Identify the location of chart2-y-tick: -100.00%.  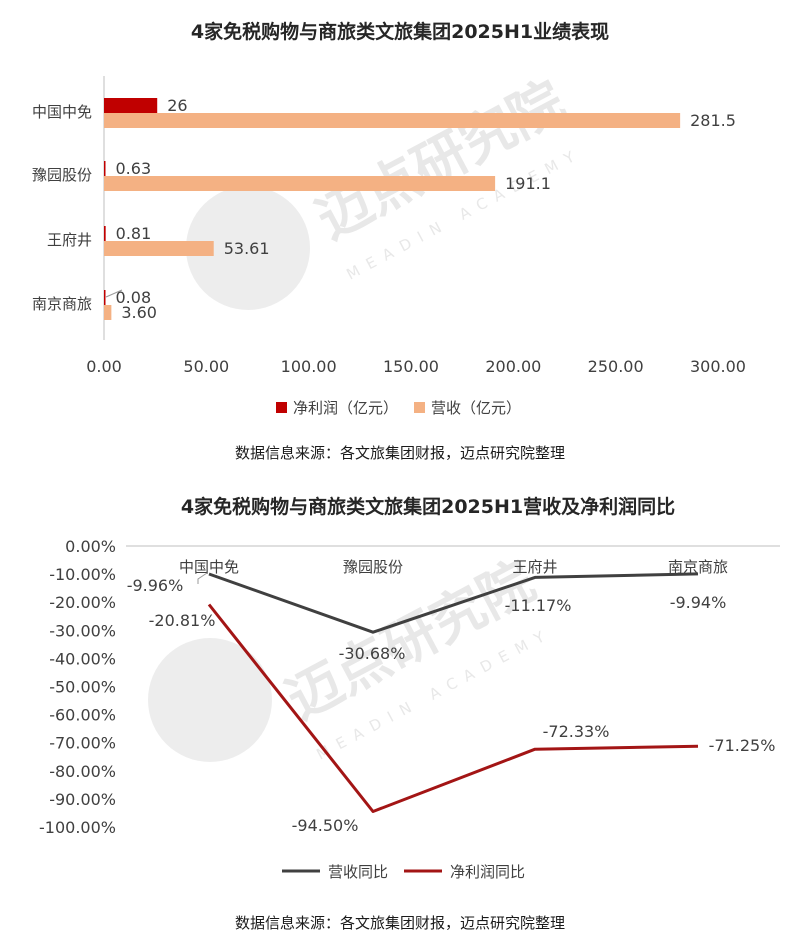
(77, 827).